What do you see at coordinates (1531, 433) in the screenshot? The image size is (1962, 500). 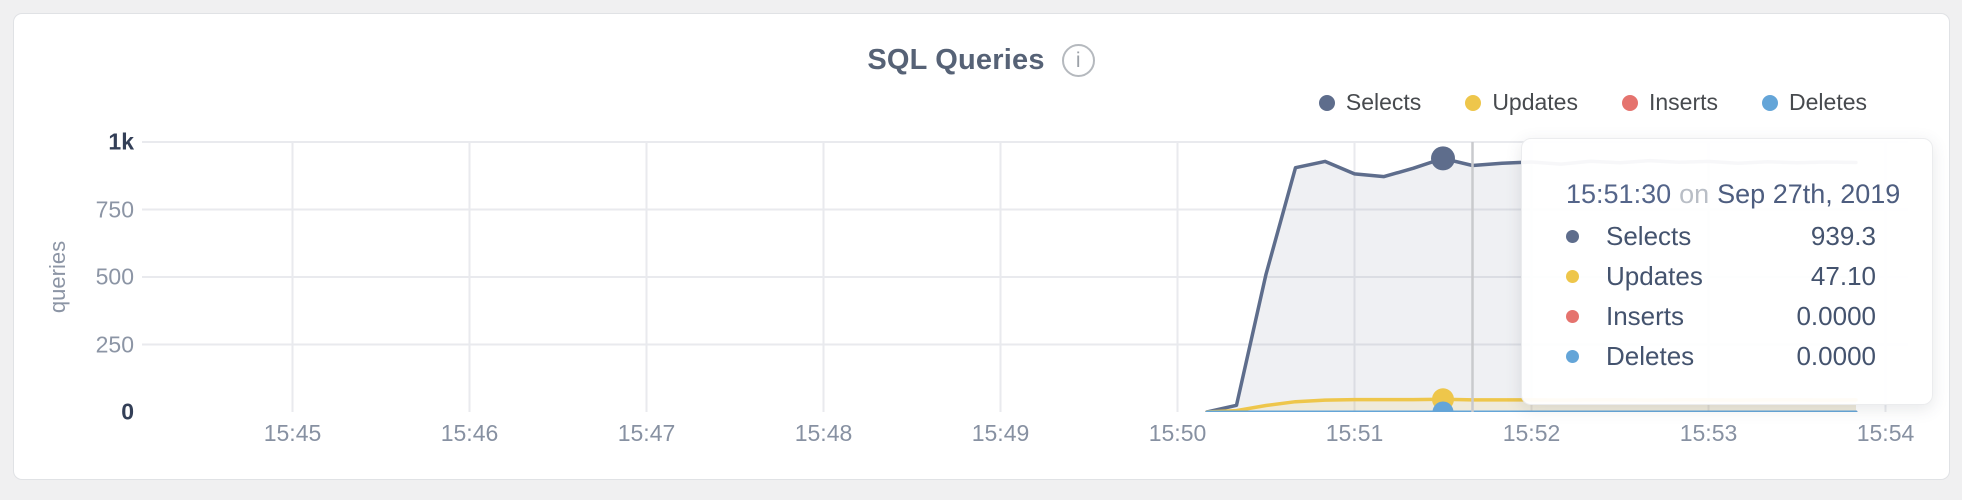 I see `x-tick-label: 15:52` at bounding box center [1531, 433].